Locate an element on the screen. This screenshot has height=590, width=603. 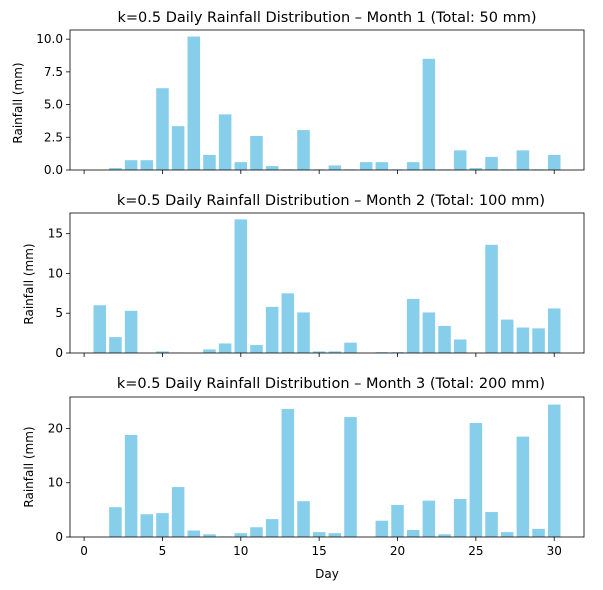
y-tick-label: 20 is located at coordinates (55, 428).